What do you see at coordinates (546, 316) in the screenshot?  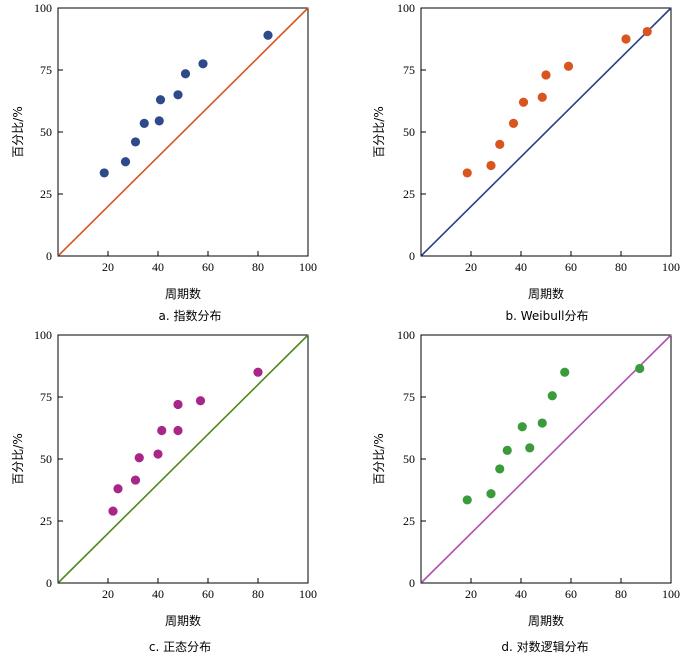 I see `panel-caption: b. Weibull分布` at bounding box center [546, 316].